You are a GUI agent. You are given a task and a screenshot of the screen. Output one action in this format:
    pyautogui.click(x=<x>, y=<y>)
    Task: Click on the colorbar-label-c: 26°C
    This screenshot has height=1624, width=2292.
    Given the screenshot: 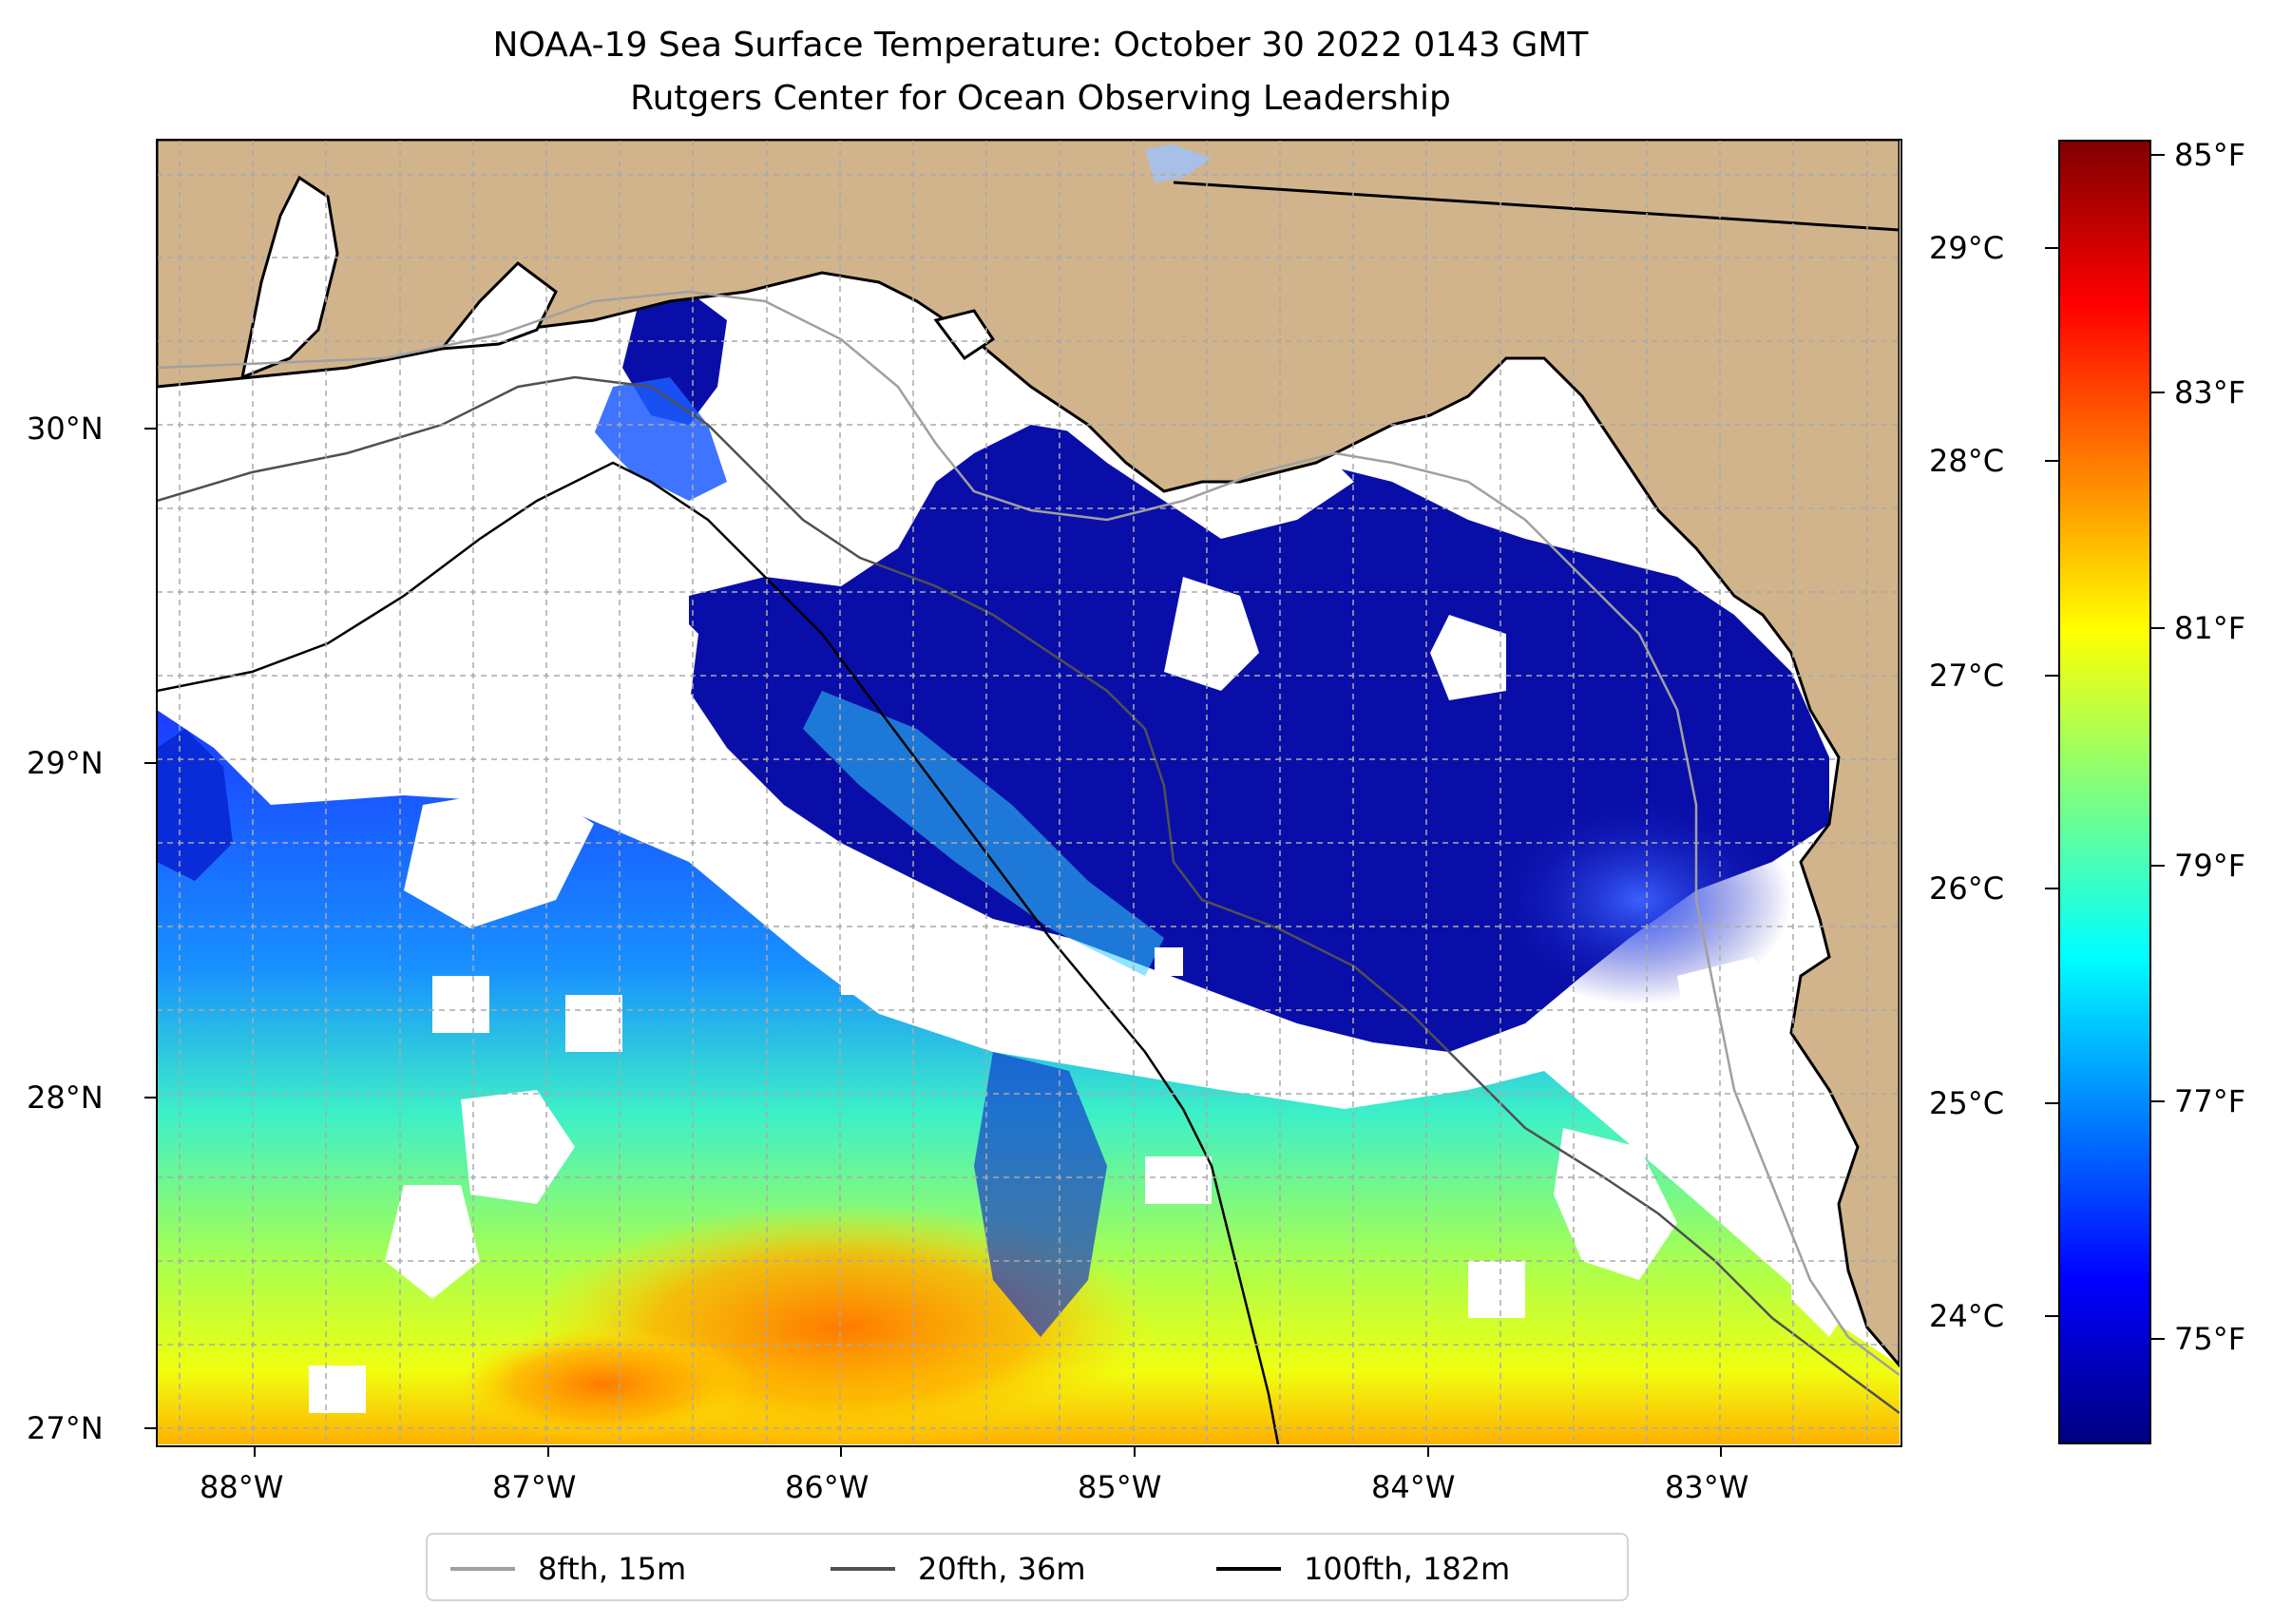 What is the action you would take?
    pyautogui.click(x=1967, y=888)
    